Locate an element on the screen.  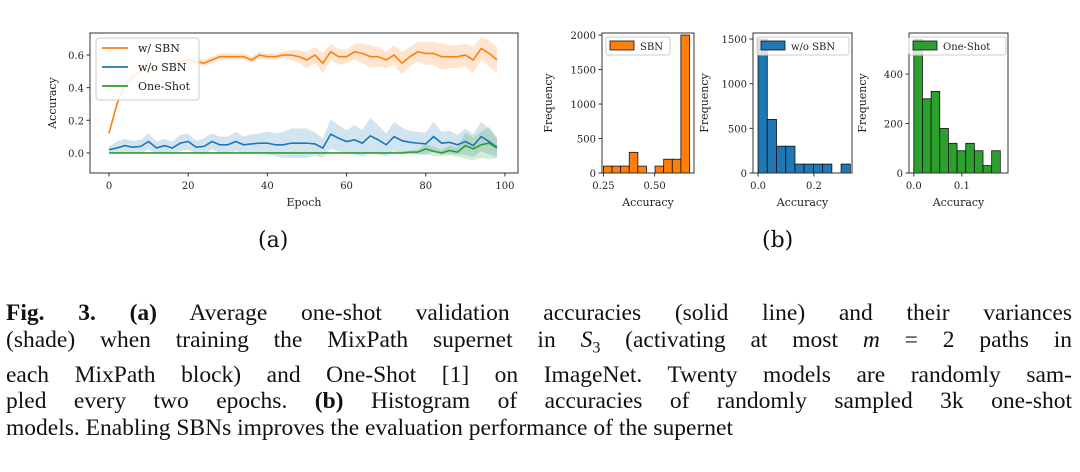
x-axis-label: Epoch is located at coordinates (304, 202).